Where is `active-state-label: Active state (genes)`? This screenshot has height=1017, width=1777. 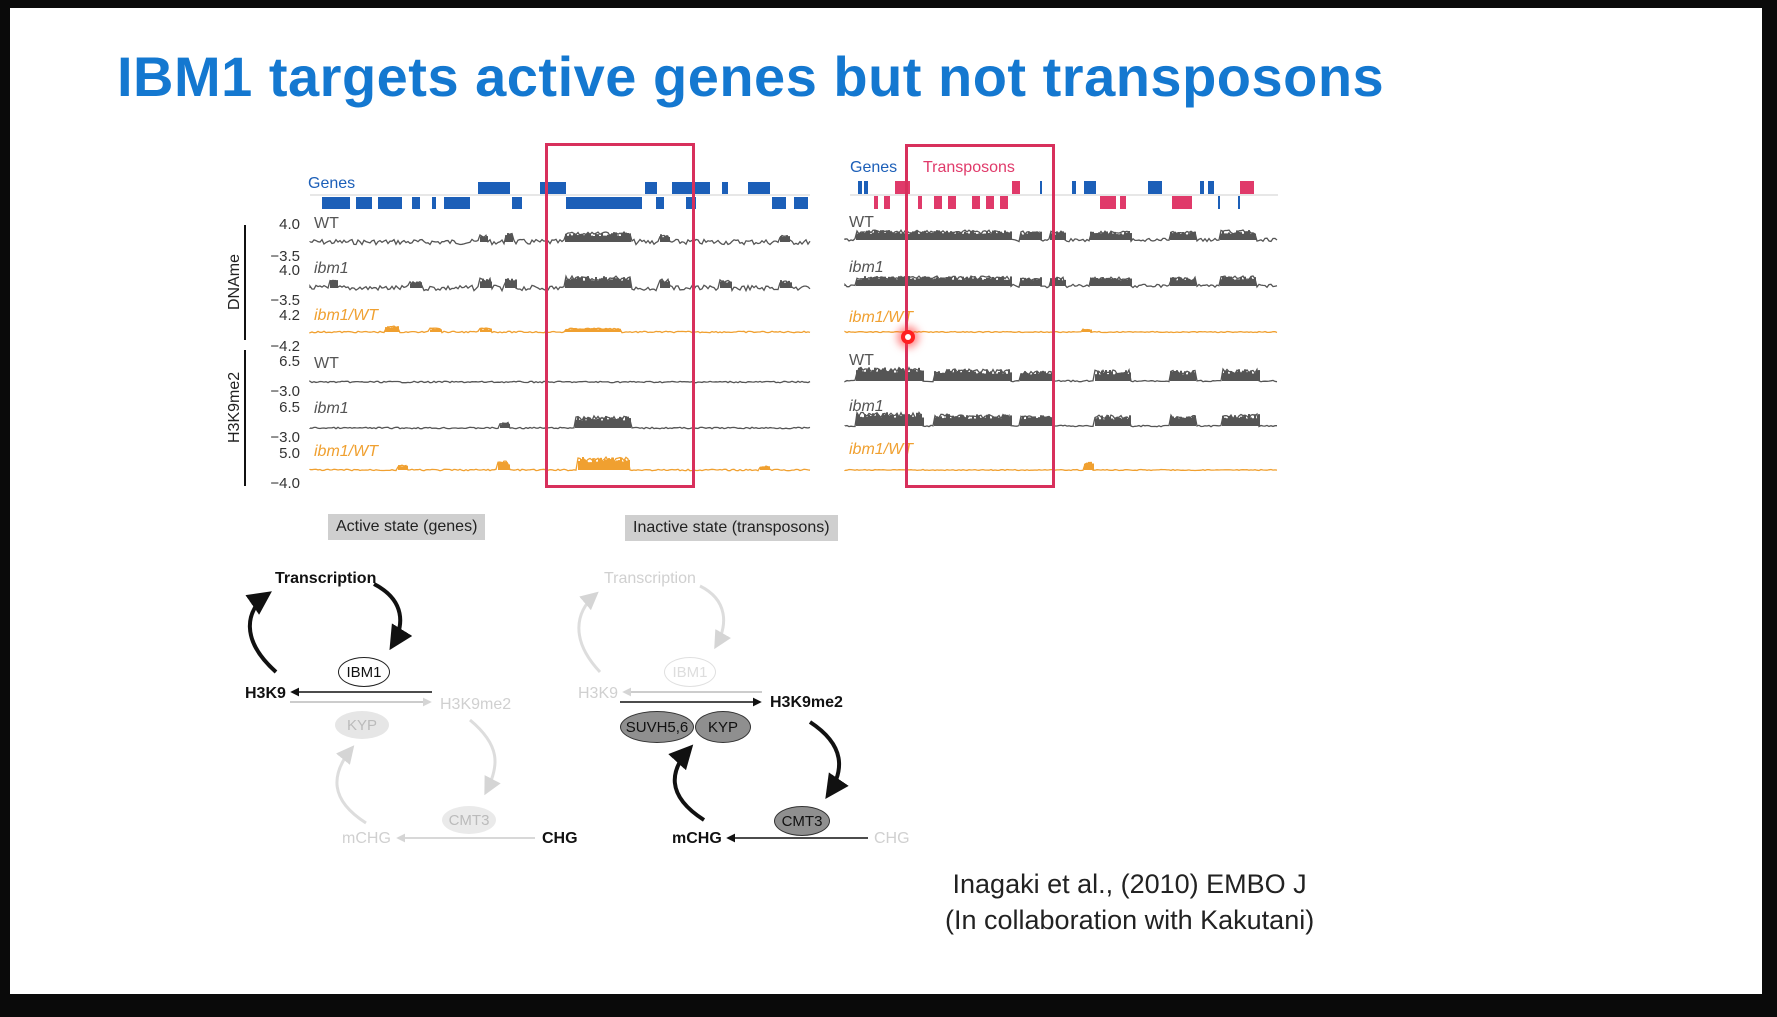 active-state-label: Active state (genes) is located at coordinates (407, 527).